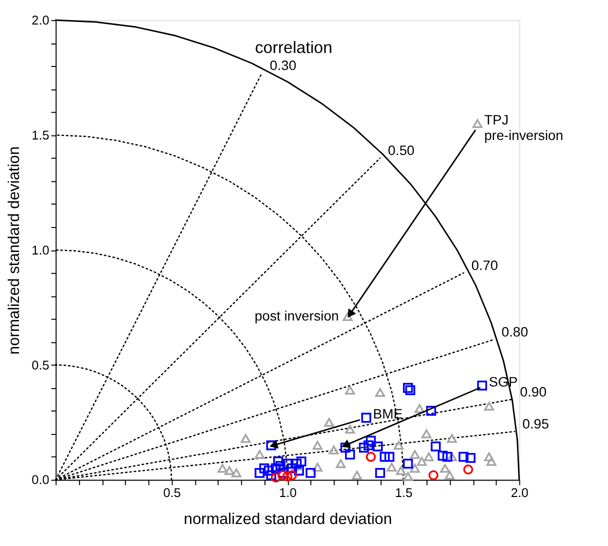 The image size is (608, 546). I want to click on y-tick-label: 1.0, so click(41, 250).